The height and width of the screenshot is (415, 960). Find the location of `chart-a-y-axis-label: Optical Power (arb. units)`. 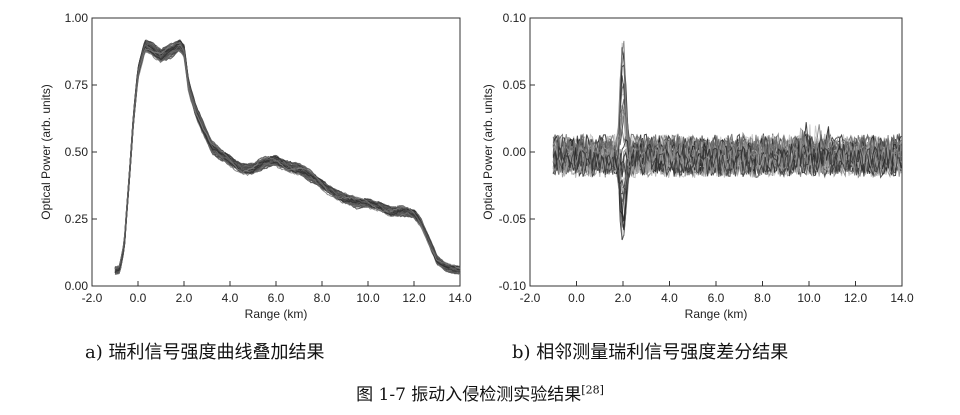

chart-a-y-axis-label: Optical Power (arb. units) is located at coordinates (46, 151).